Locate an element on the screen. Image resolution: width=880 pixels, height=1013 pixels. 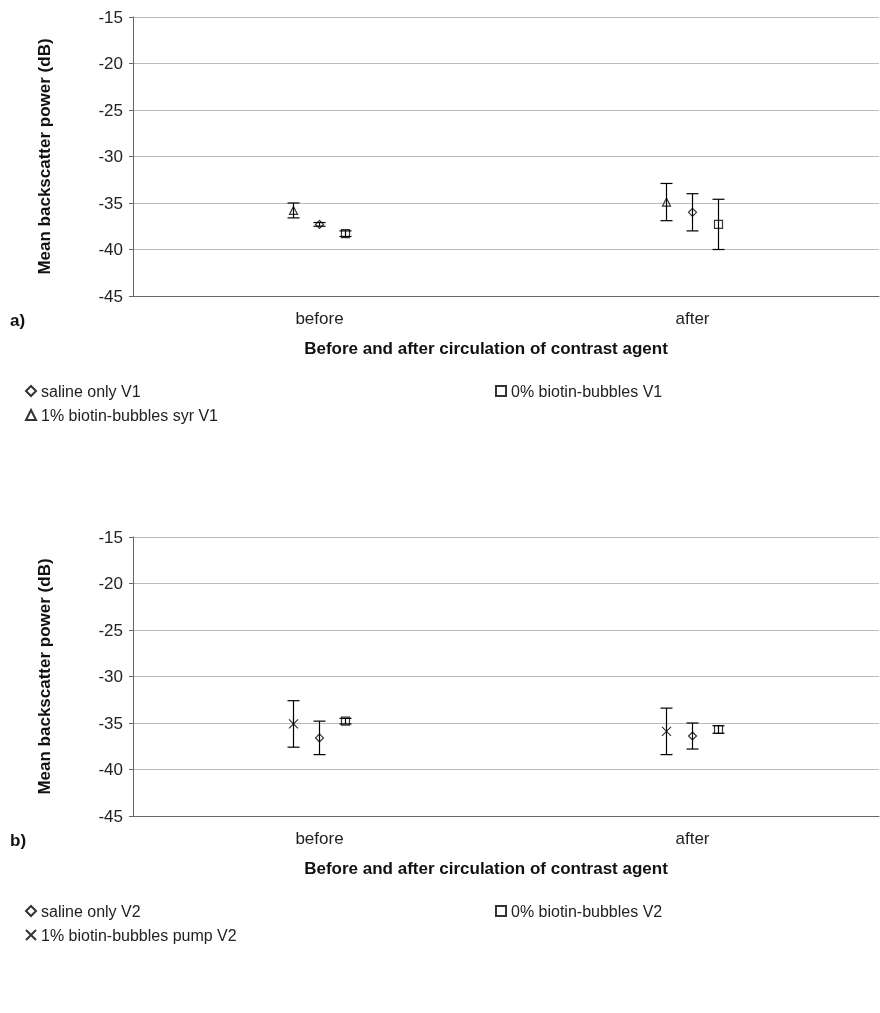
text: a) is located at coordinates (18, 320).